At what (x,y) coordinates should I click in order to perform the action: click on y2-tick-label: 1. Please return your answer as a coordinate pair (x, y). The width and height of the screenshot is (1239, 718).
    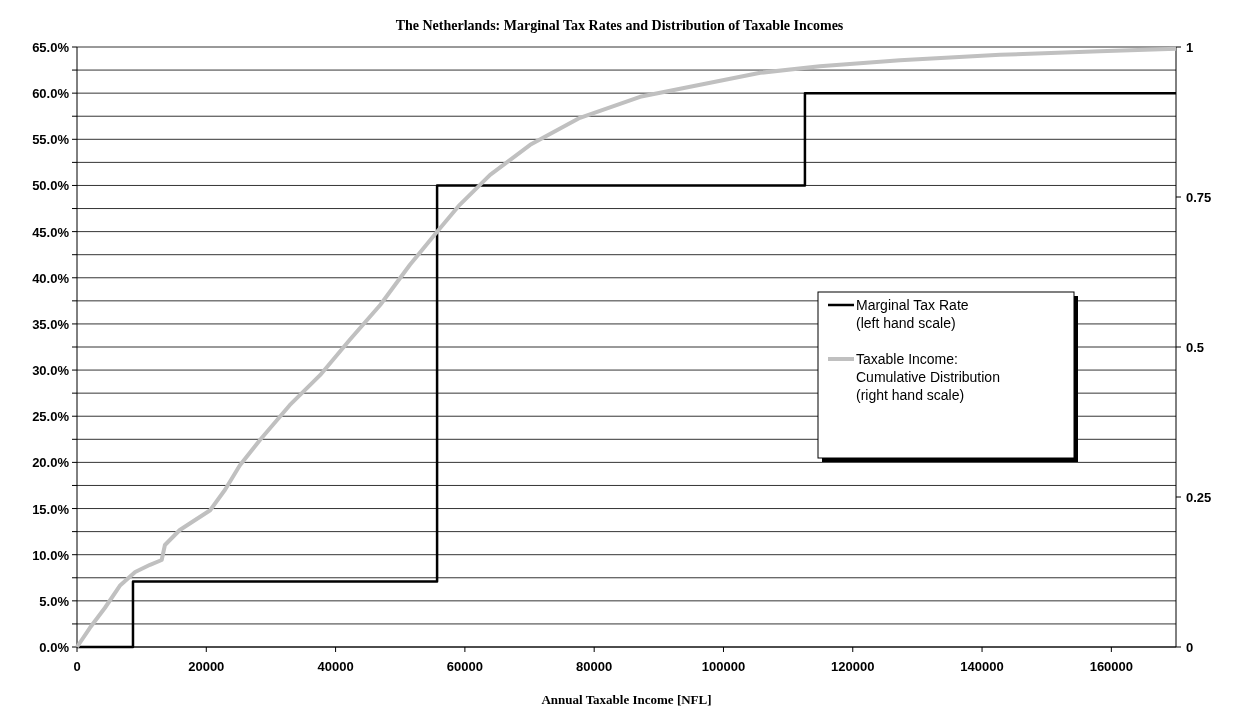
    Looking at the image, I should click on (1190, 47).